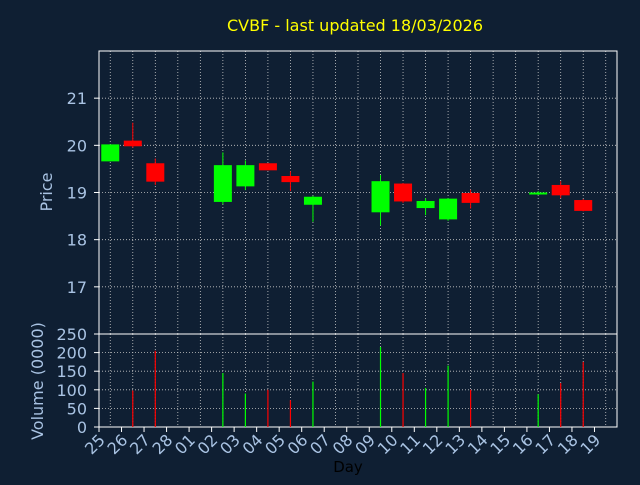 Image resolution: width=640 pixels, height=485 pixels. What do you see at coordinates (348, 467) in the screenshot?
I see `x-axis-label: Day` at bounding box center [348, 467].